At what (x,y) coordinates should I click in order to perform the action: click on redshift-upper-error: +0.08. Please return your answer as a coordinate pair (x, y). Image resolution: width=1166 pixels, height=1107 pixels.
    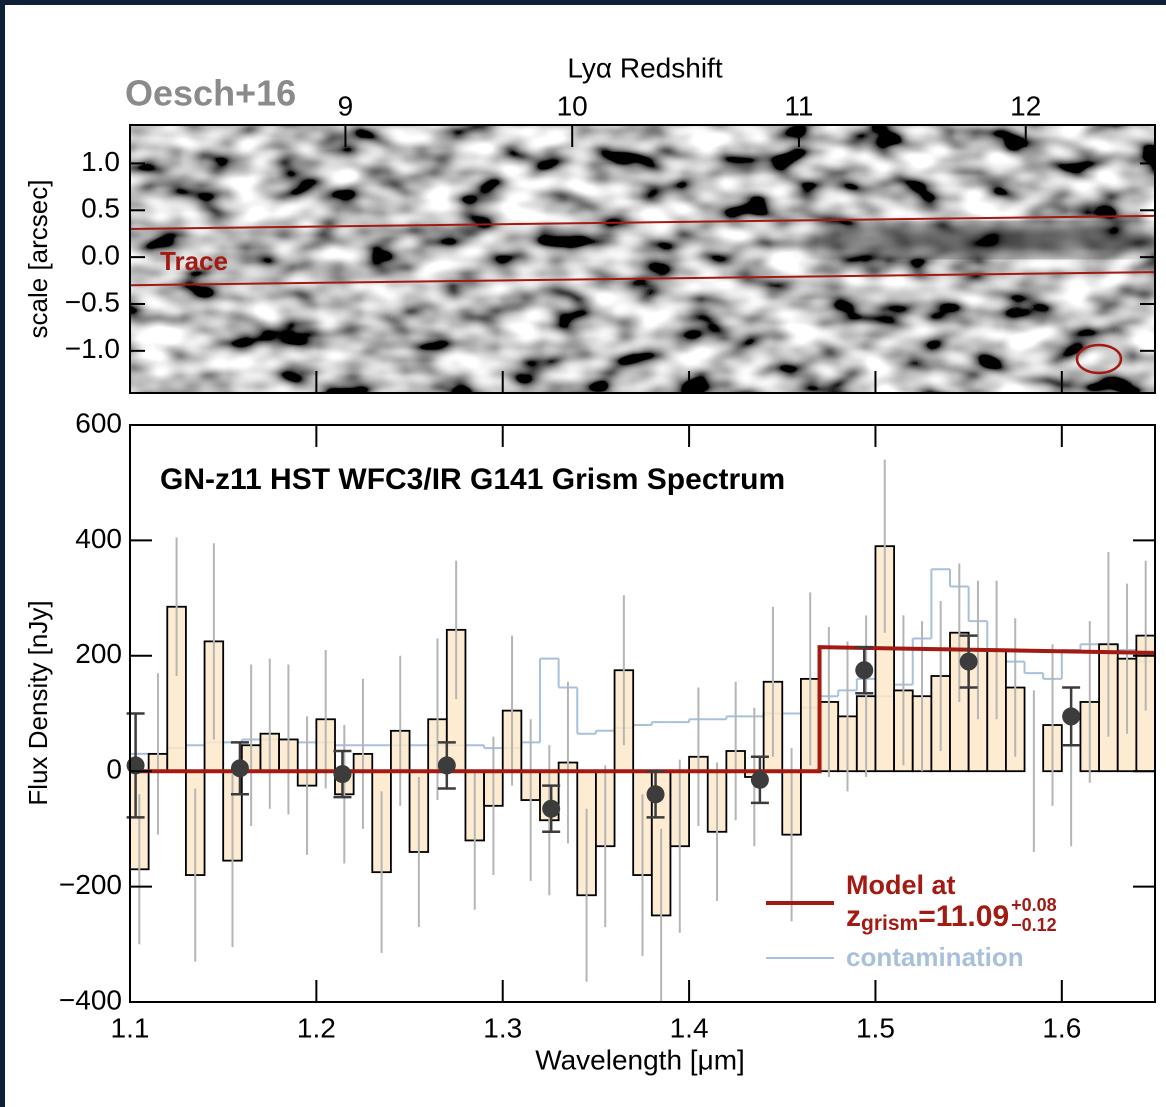
    Looking at the image, I should click on (1034, 905).